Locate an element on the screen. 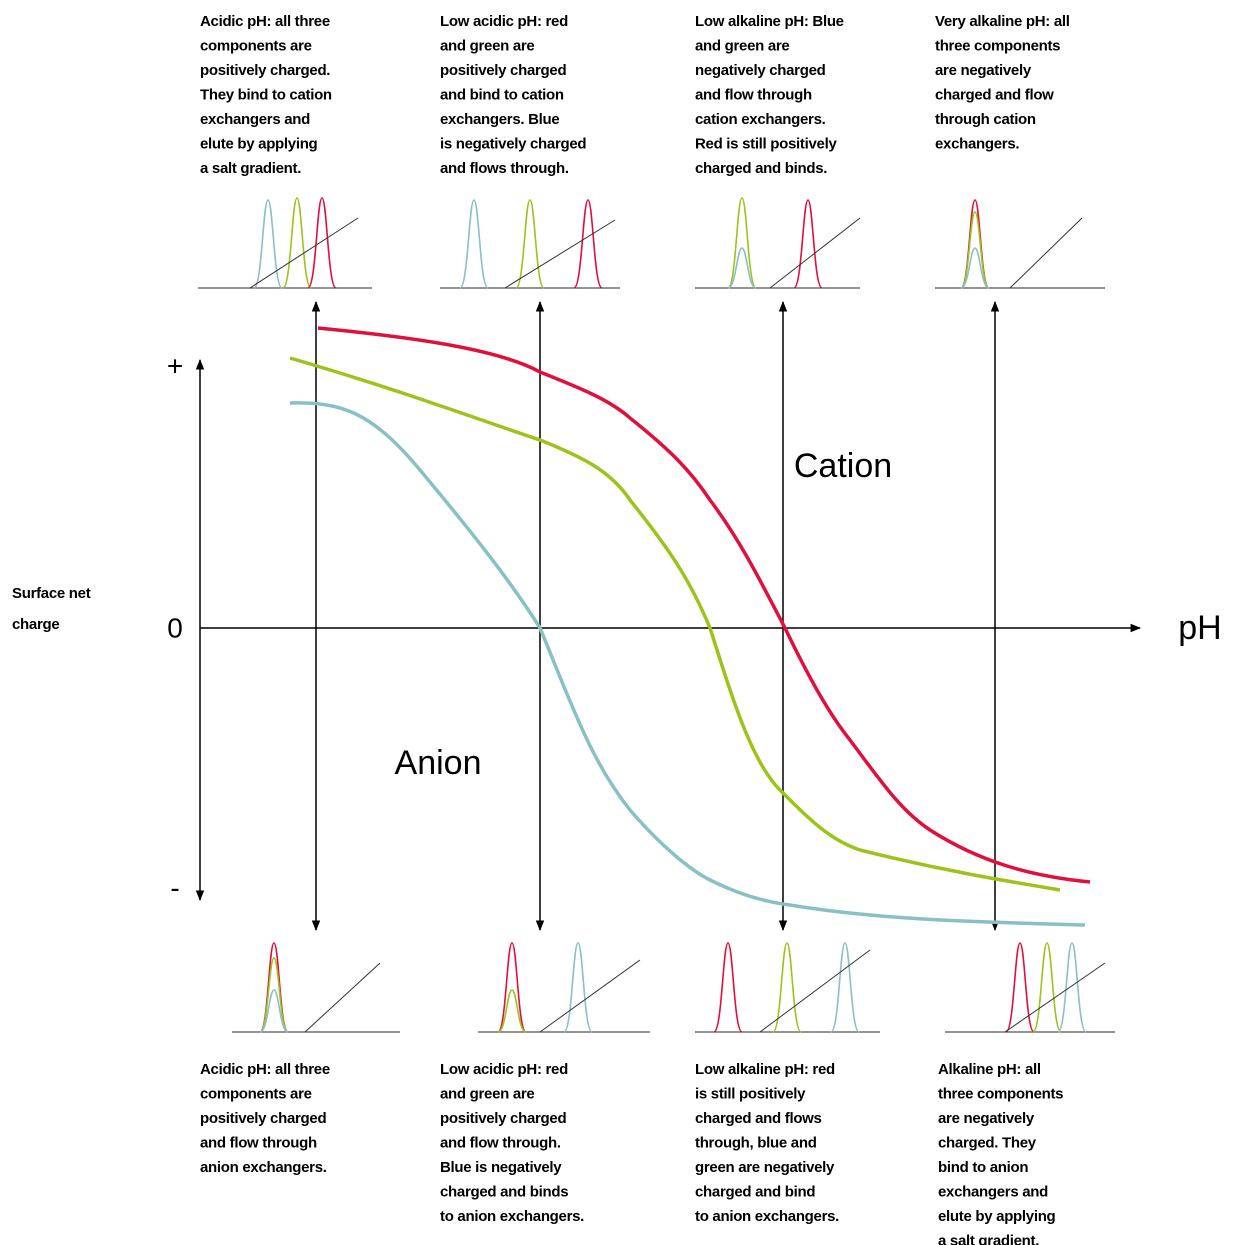  caption-line: charged and binds. is located at coordinates (761, 168).